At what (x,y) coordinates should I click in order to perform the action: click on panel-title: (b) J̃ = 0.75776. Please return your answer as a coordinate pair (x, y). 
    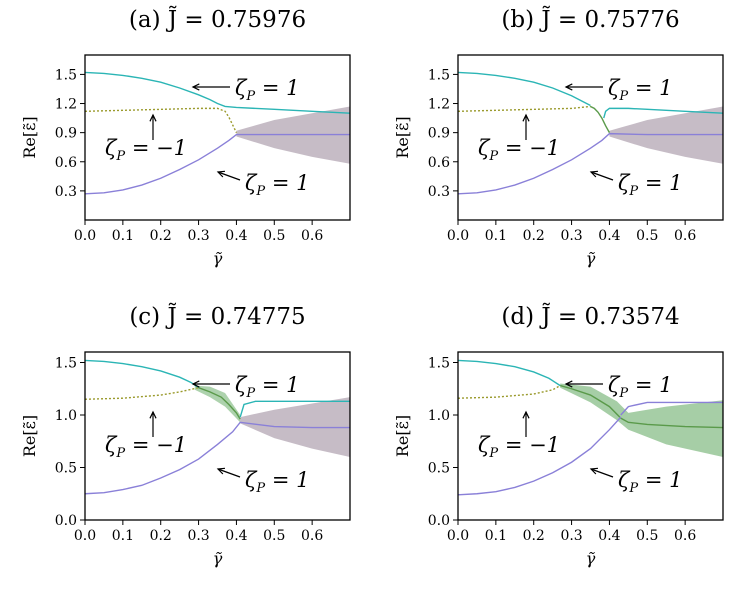
    Looking at the image, I should click on (590, 20).